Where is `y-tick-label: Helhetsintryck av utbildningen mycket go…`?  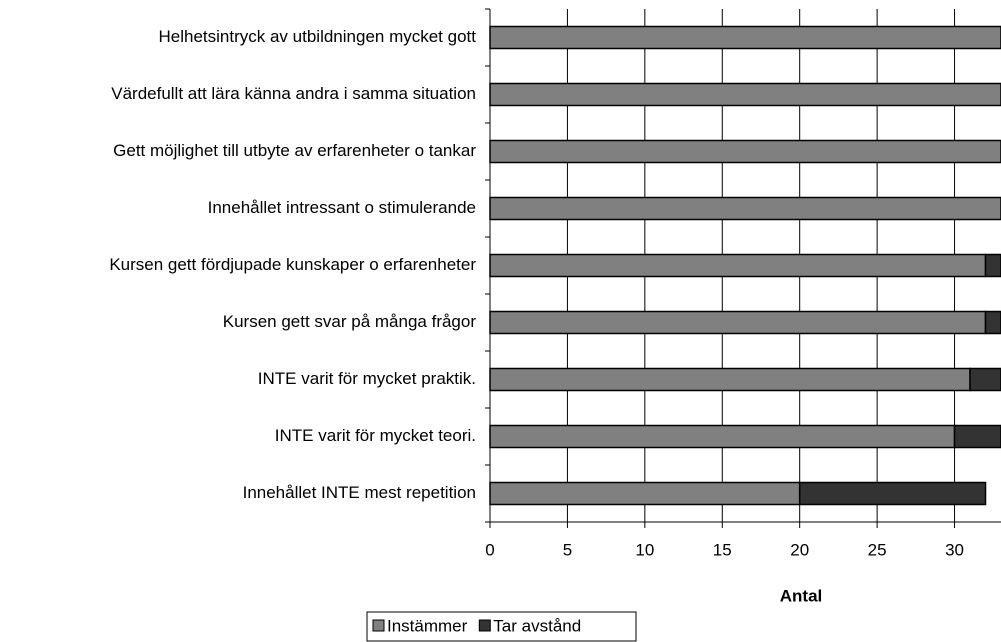 y-tick-label: Helhetsintryck av utbildningen mycket go… is located at coordinates (318, 36).